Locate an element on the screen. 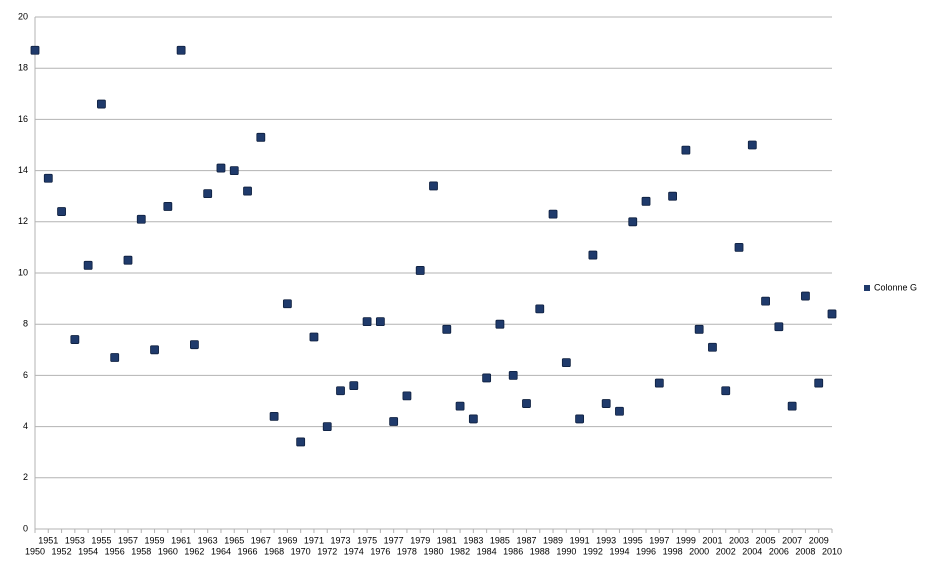 The image size is (937, 583). y-tick-label: 6 is located at coordinates (25, 375).